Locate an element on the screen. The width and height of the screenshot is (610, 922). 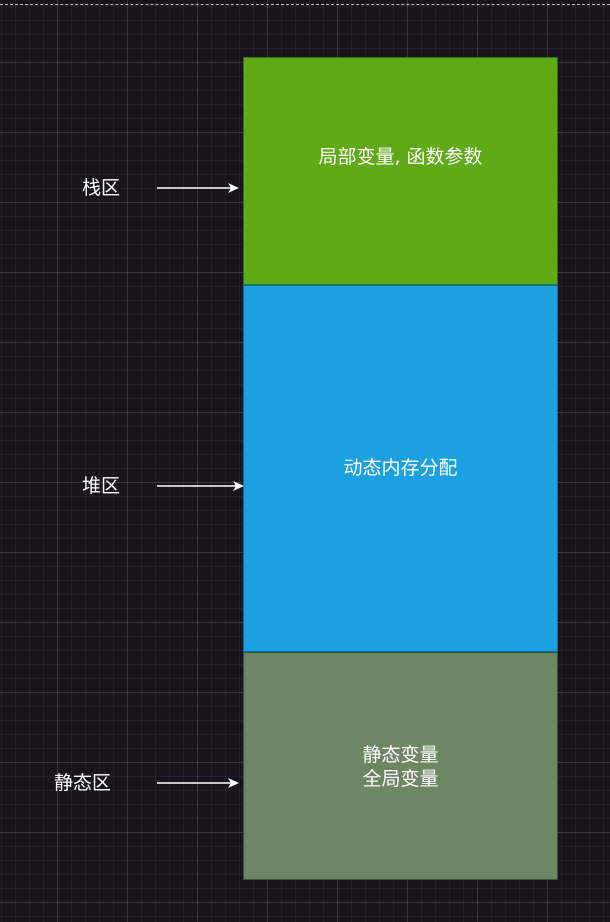
heap-arrow is located at coordinates (200, 486).